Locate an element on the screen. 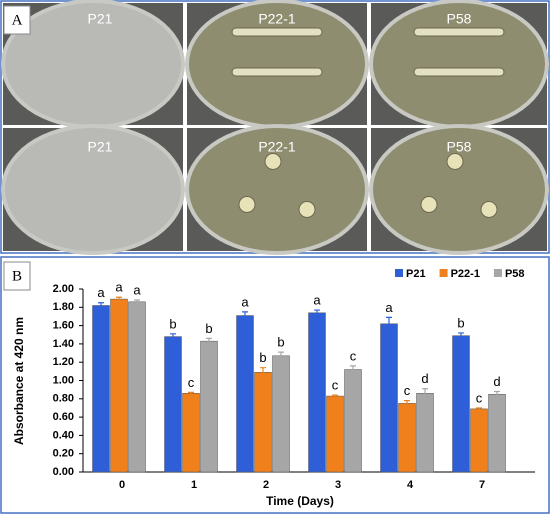 This screenshot has height=520, width=550. x-tick-label: 1 is located at coordinates (194, 485).